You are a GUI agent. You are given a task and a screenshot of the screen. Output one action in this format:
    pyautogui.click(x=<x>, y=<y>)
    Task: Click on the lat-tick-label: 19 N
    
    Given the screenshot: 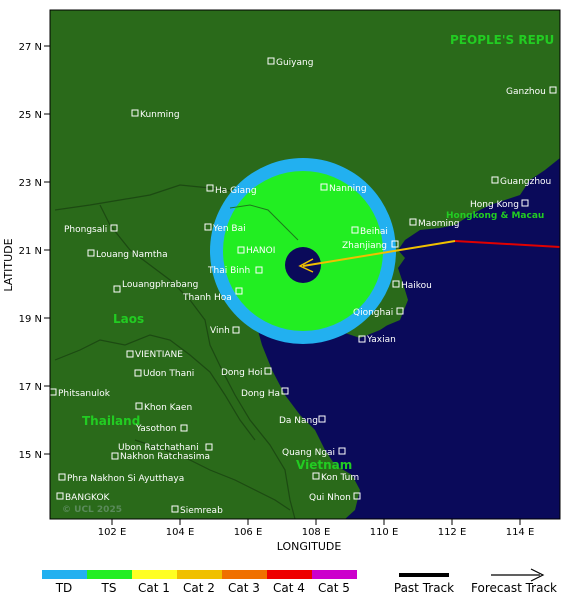 What is the action you would take?
    pyautogui.click(x=30, y=319)
    